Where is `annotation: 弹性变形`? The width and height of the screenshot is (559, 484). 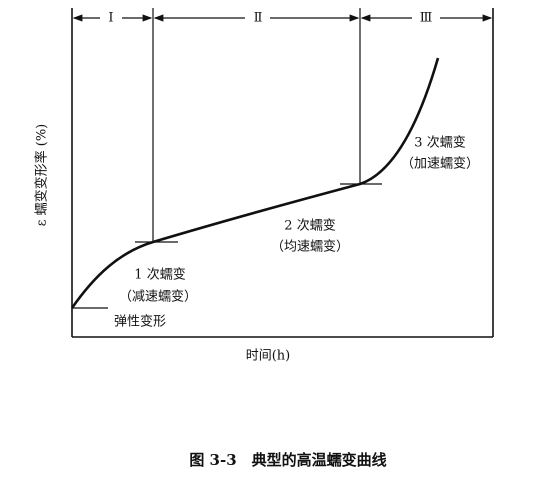
annotation: 弹性变形 is located at coordinates (140, 322).